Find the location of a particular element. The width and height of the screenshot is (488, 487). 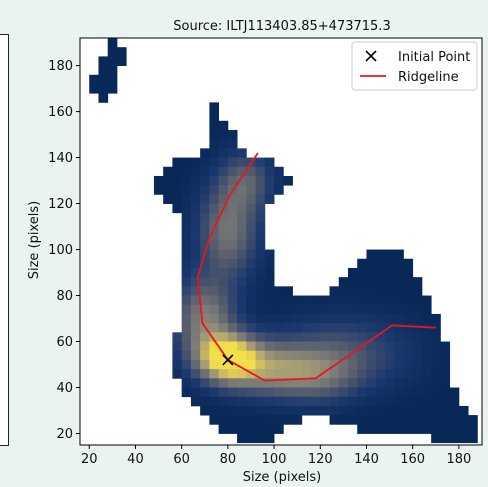

x-axis-label: Size (pixels) is located at coordinates (282, 477).